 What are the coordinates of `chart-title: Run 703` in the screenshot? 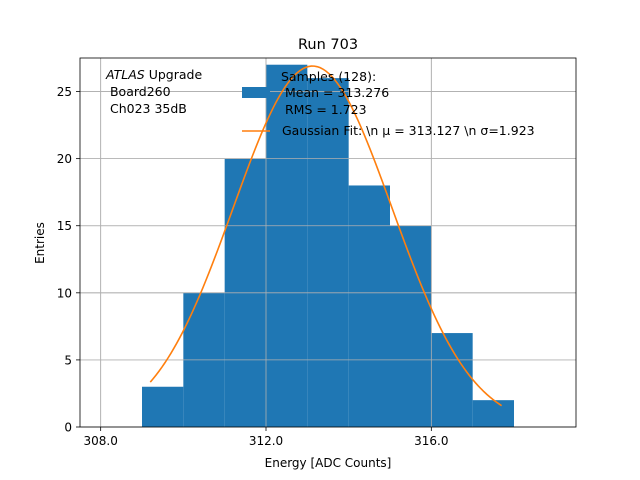 It's located at (328, 45).